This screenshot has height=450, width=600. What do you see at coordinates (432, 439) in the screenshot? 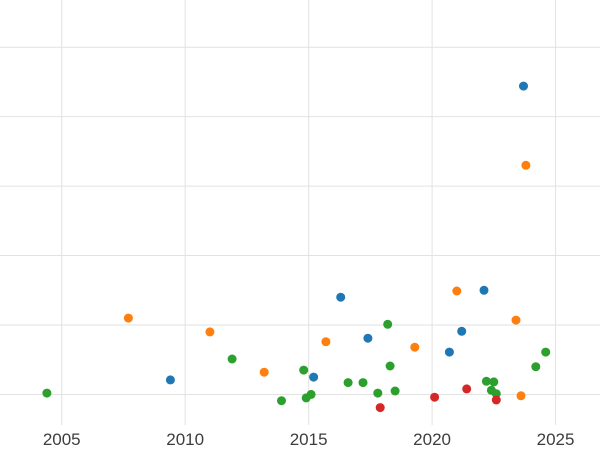
I see `x-axis-tick-label: 2020` at bounding box center [432, 439].